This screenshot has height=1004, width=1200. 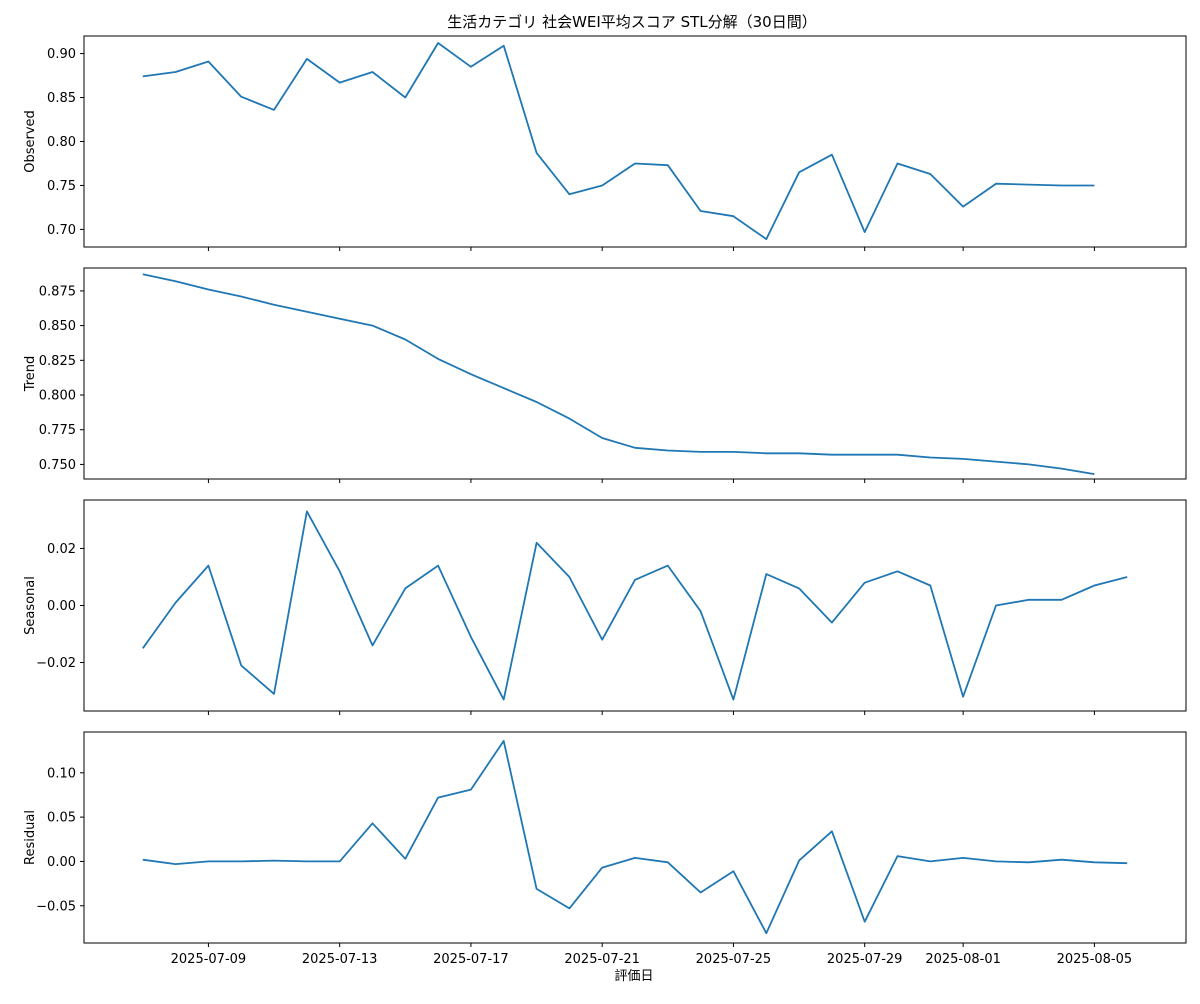 I want to click on x-tick-label: 2025-07-21, so click(x=602, y=959).